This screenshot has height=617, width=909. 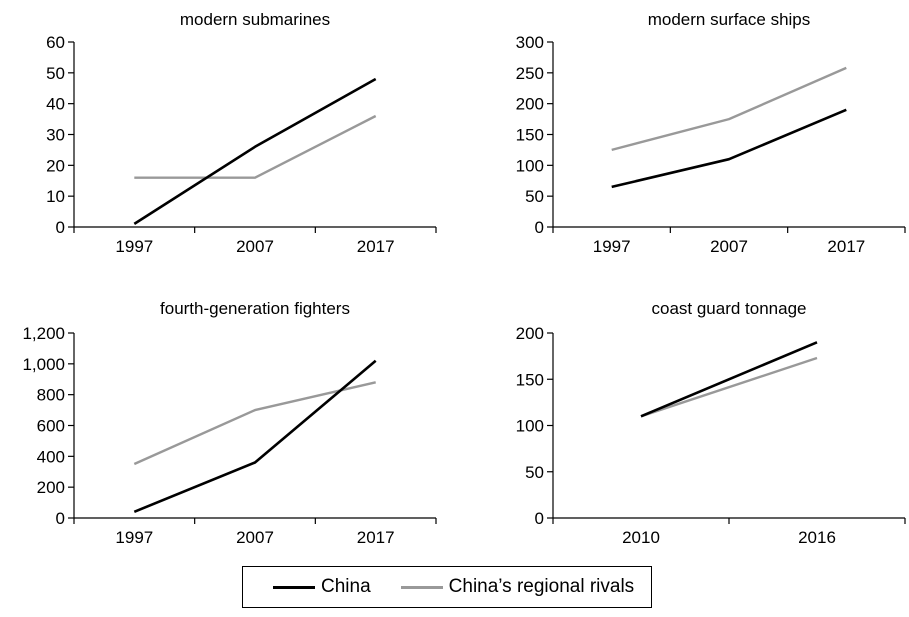 What do you see at coordinates (51, 395) in the screenshot?
I see `y-tick-label: 800` at bounding box center [51, 395].